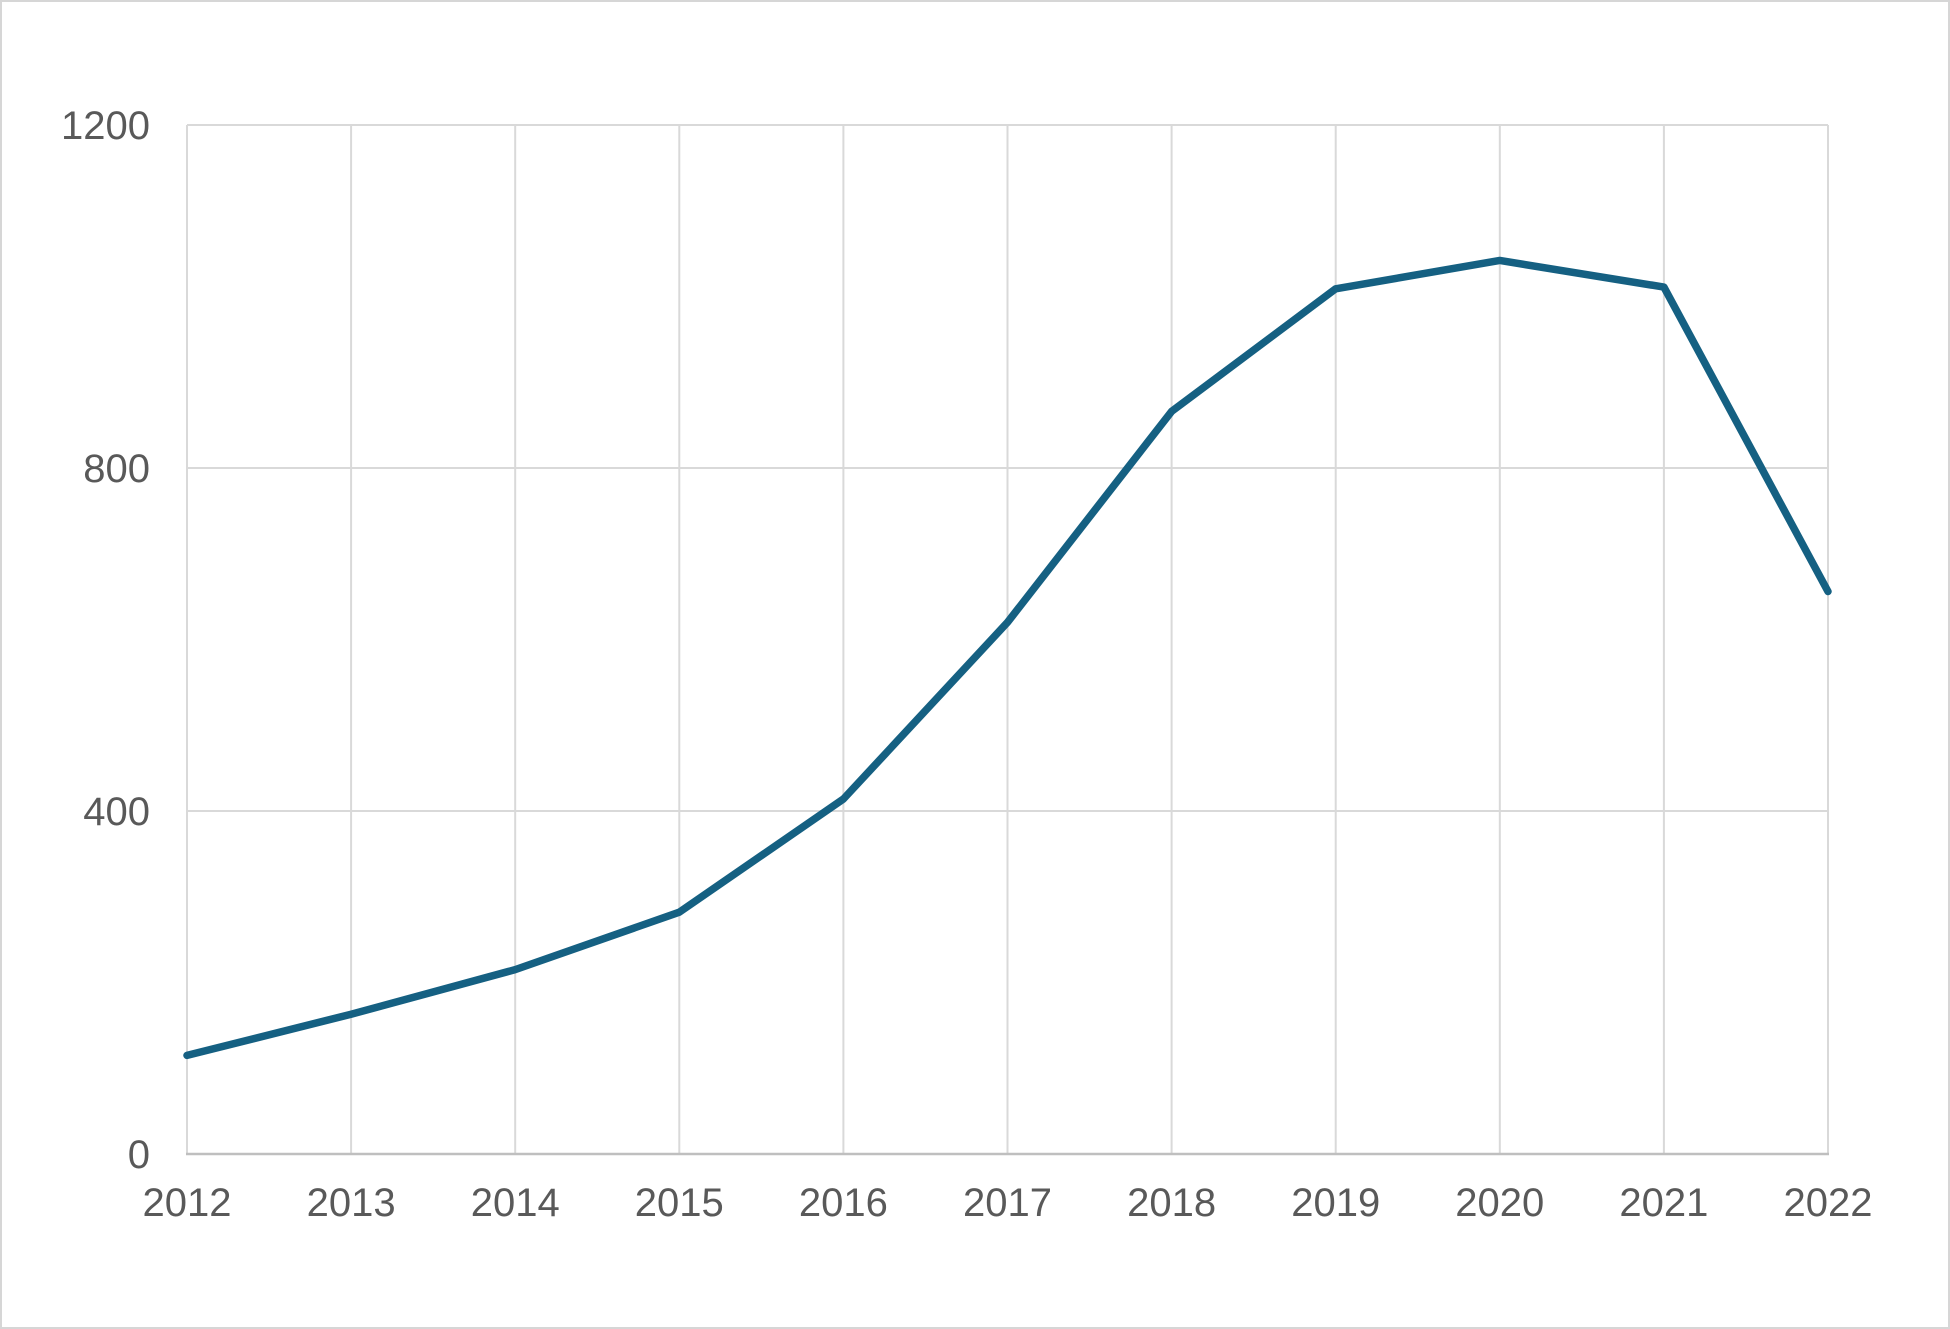 This screenshot has width=1950, height=1329. What do you see at coordinates (679, 1203) in the screenshot?
I see `x-axis-tick-label: 2015` at bounding box center [679, 1203].